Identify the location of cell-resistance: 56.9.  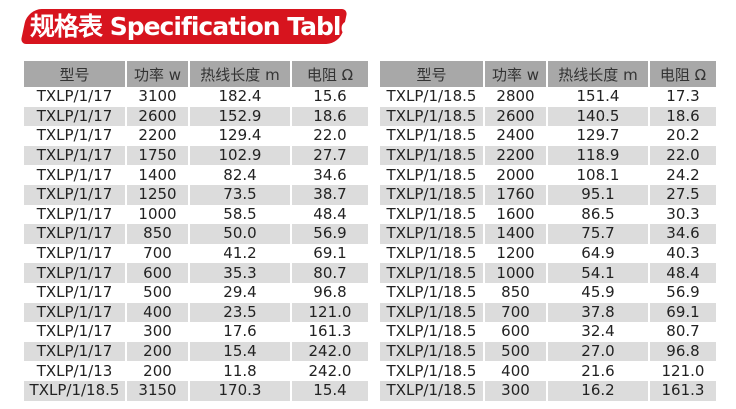
(330, 234).